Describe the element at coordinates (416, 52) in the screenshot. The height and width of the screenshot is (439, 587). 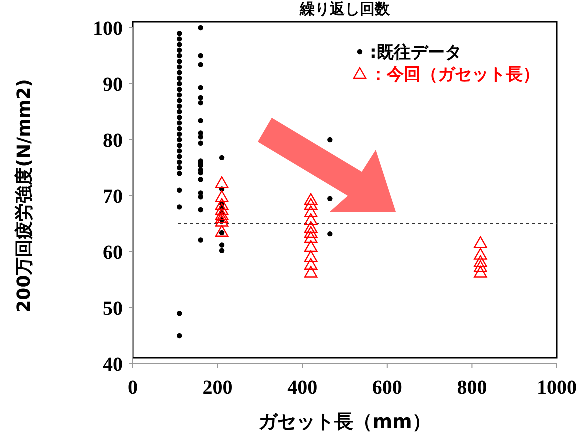
I see `legend-label: :既往データ` at that location.